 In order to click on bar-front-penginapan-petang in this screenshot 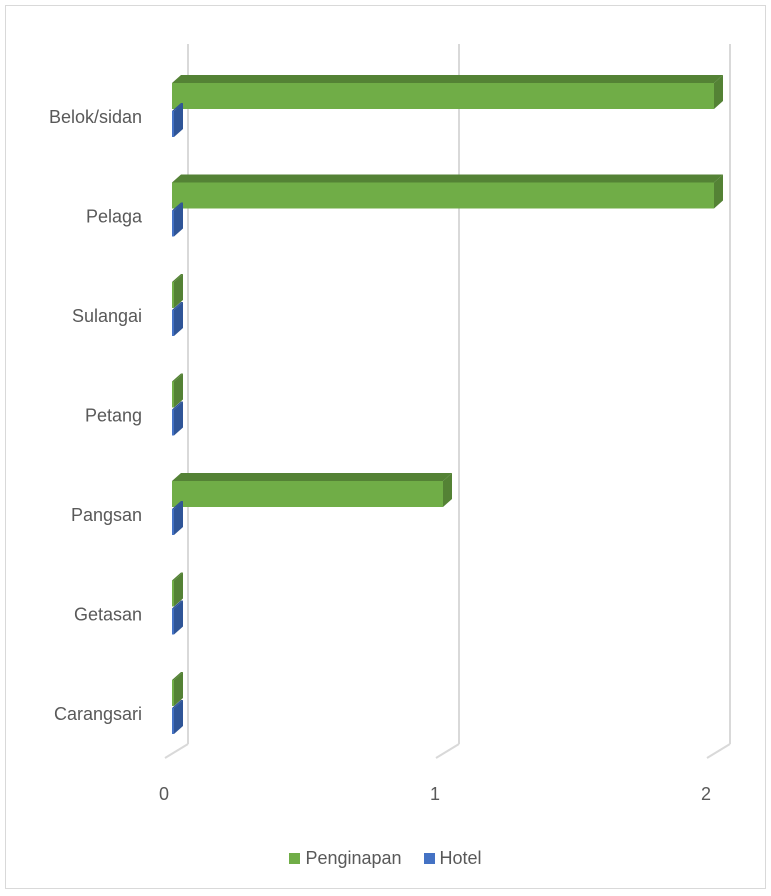, I will do `click(173, 394)`.